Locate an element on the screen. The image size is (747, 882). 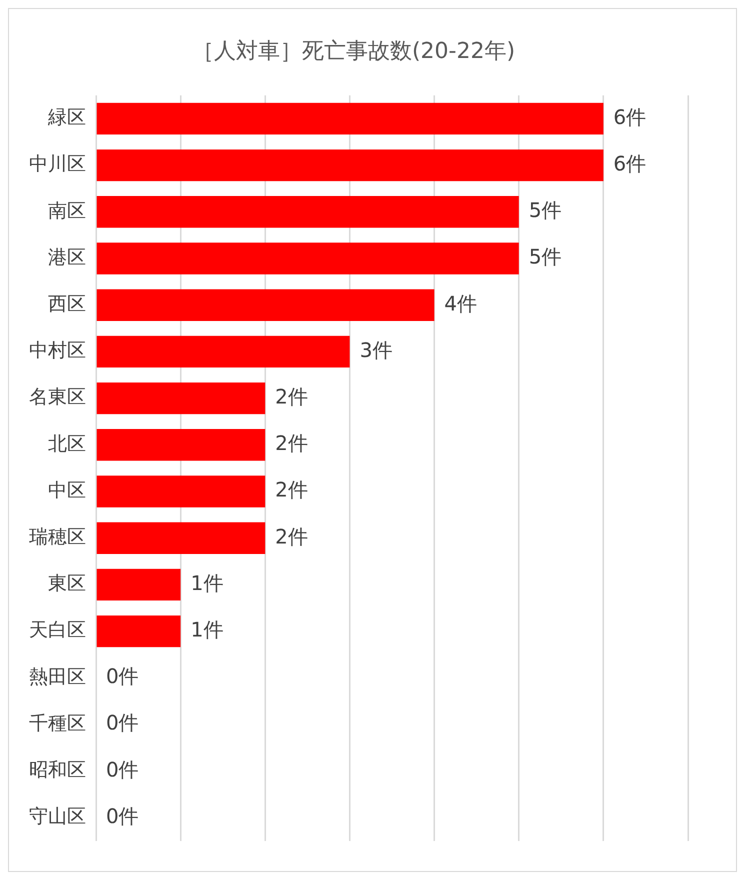
y-tick-label: 守山区 is located at coordinates (57, 817).